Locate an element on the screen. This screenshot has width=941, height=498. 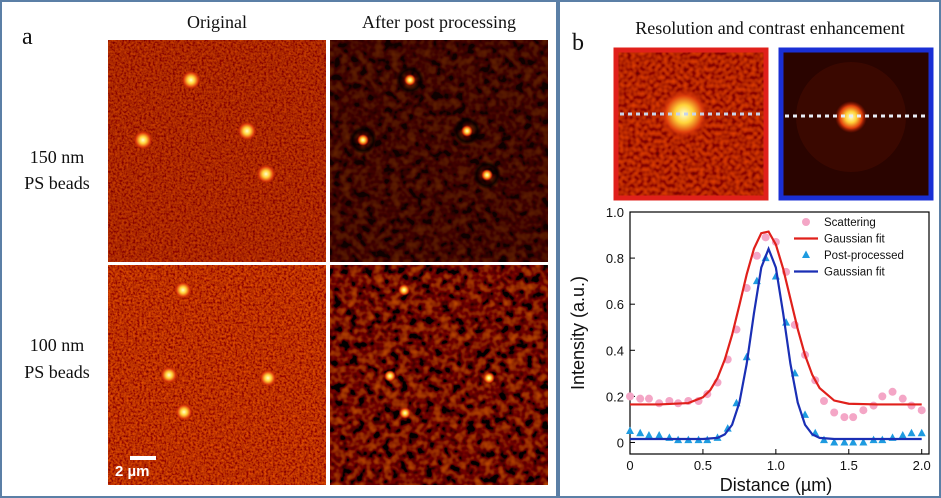
row-label: 150 nm is located at coordinates (57, 157).